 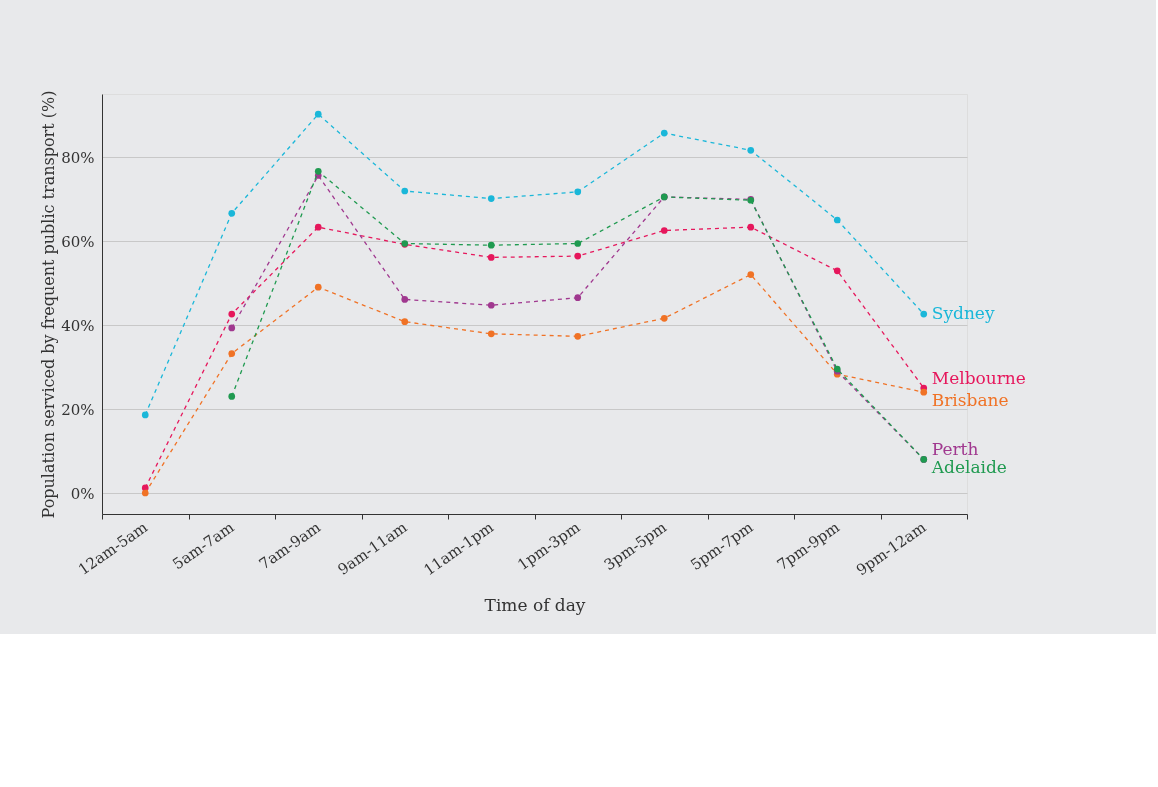 What do you see at coordinates (78, 157) in the screenshot?
I see `y-tick-label: 80%` at bounding box center [78, 157].